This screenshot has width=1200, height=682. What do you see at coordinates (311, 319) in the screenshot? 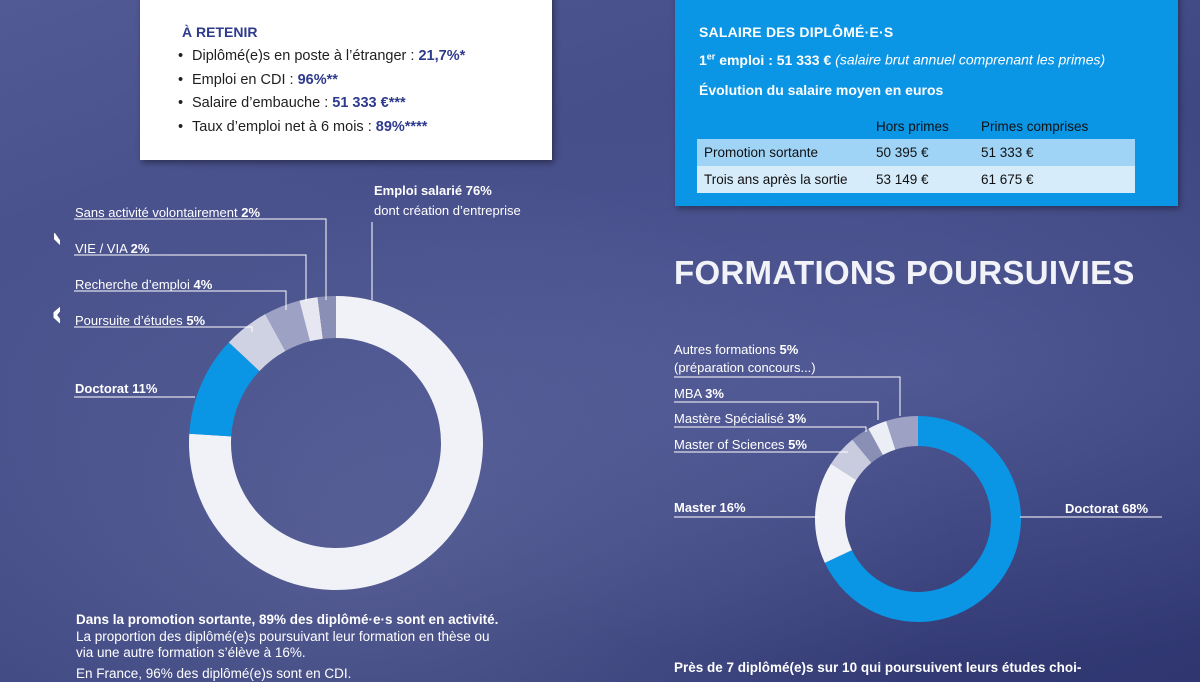
I see `donut-slice-vie-via` at bounding box center [311, 319].